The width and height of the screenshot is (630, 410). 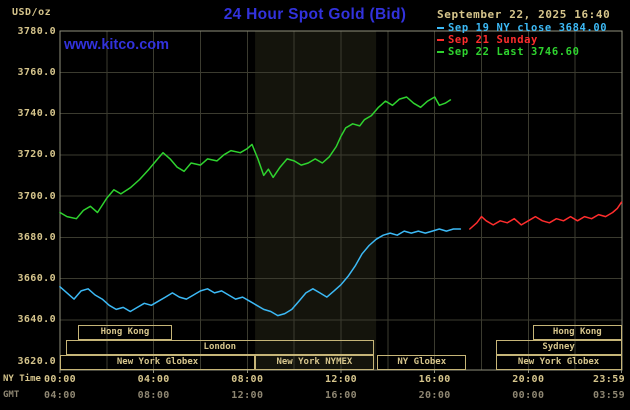 I want to click on x-tick-label-ny: 23:59, so click(x=609, y=379).